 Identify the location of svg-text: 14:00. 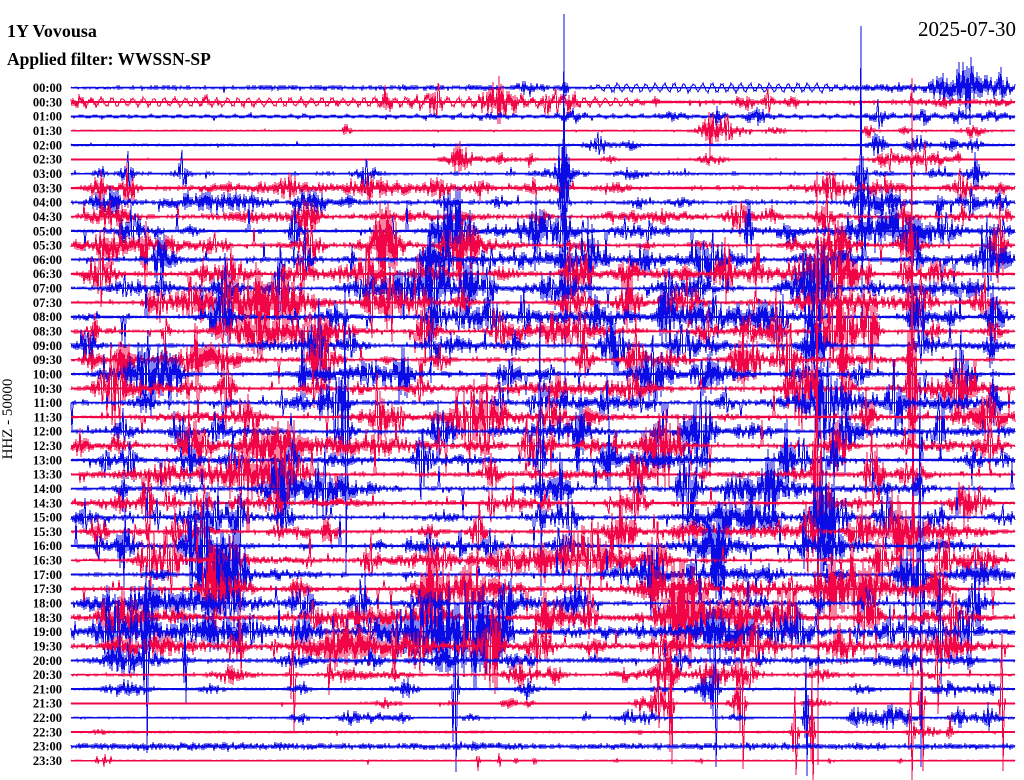
(47, 489).